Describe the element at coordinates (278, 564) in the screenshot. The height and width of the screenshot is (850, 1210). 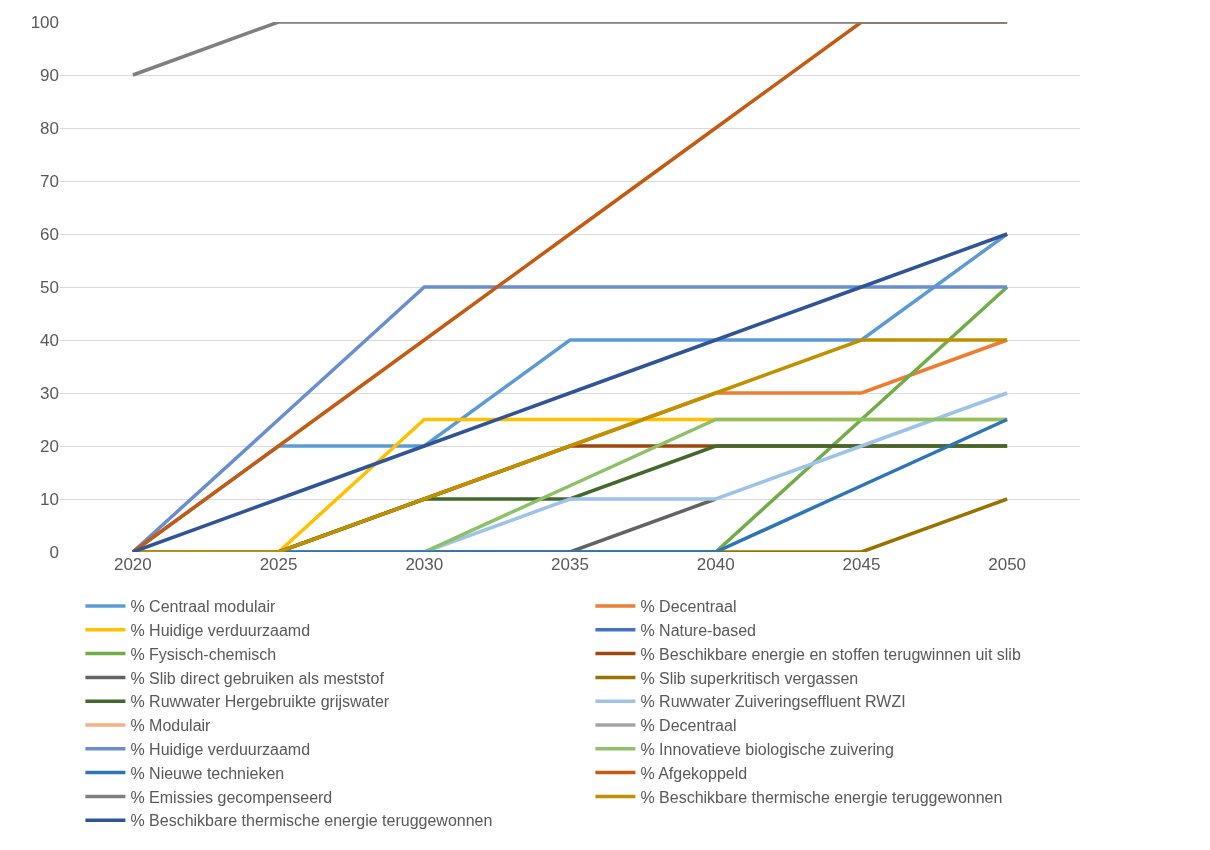
I see `x-tick-label: 2025` at that location.